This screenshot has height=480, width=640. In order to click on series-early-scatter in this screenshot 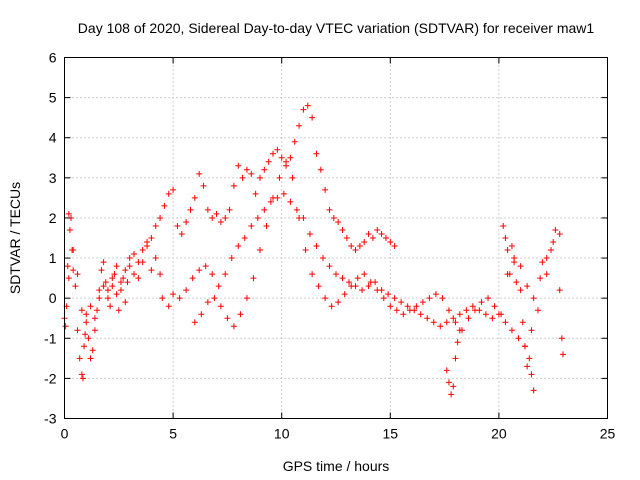, I will do `click(113, 296)`.